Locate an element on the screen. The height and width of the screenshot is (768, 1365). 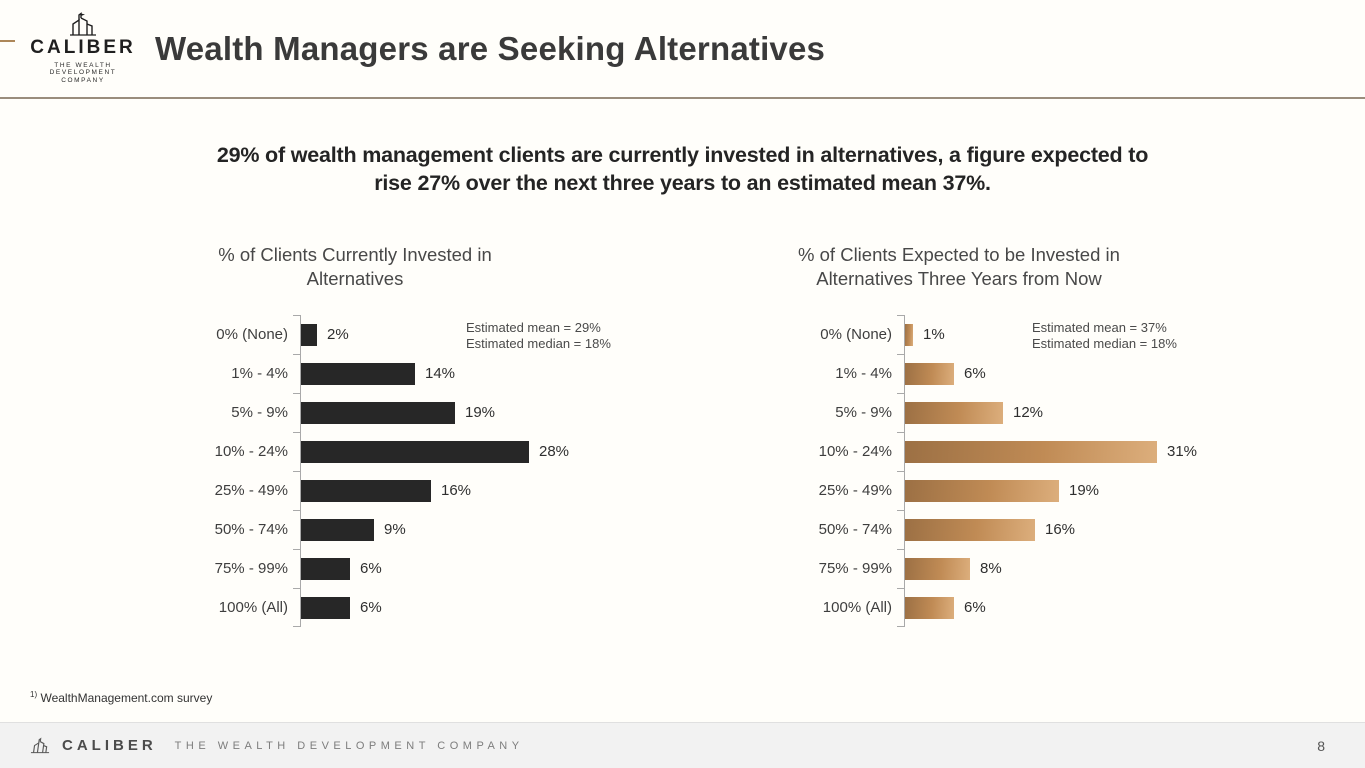
bar-row: 50% - 74% 9% is located at coordinates (355, 529).